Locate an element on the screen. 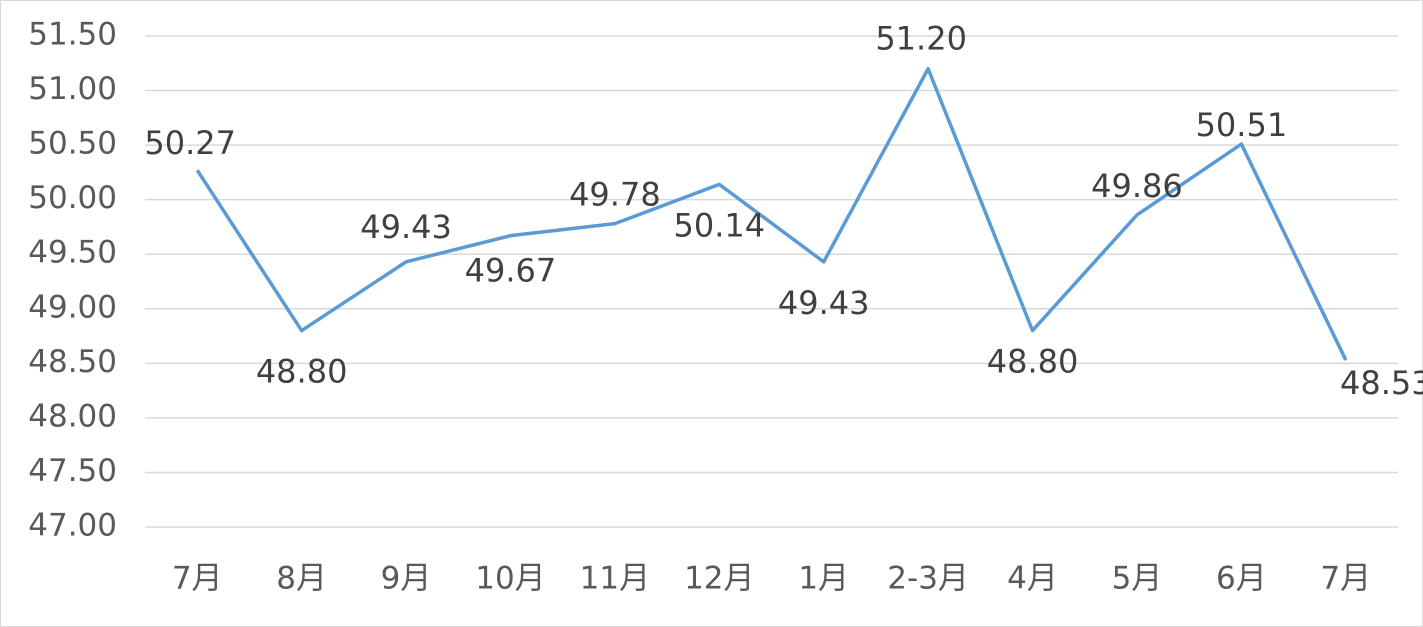 The height and width of the screenshot is (627, 1423). x-tick-label: 8月 is located at coordinates (301, 579).